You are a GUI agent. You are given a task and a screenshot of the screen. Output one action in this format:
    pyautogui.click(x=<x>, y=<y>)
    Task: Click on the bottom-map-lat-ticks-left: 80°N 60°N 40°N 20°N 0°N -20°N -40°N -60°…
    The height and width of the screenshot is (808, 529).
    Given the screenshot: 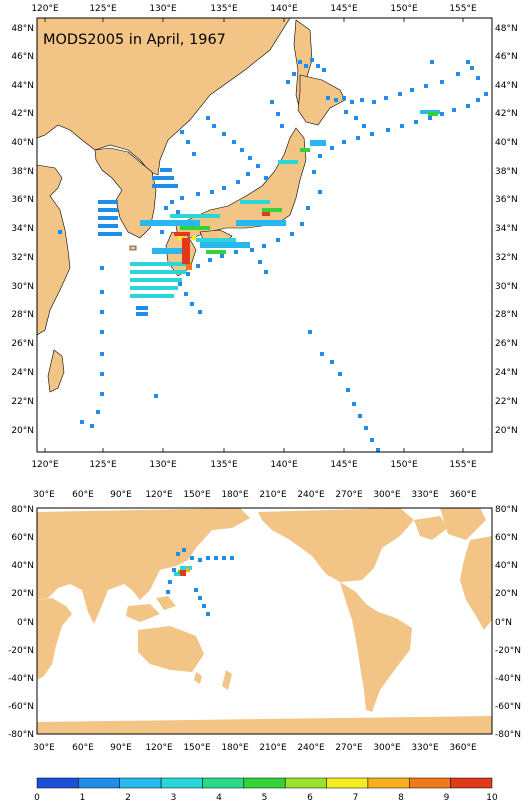 What is the action you would take?
    pyautogui.click(x=21, y=622)
    